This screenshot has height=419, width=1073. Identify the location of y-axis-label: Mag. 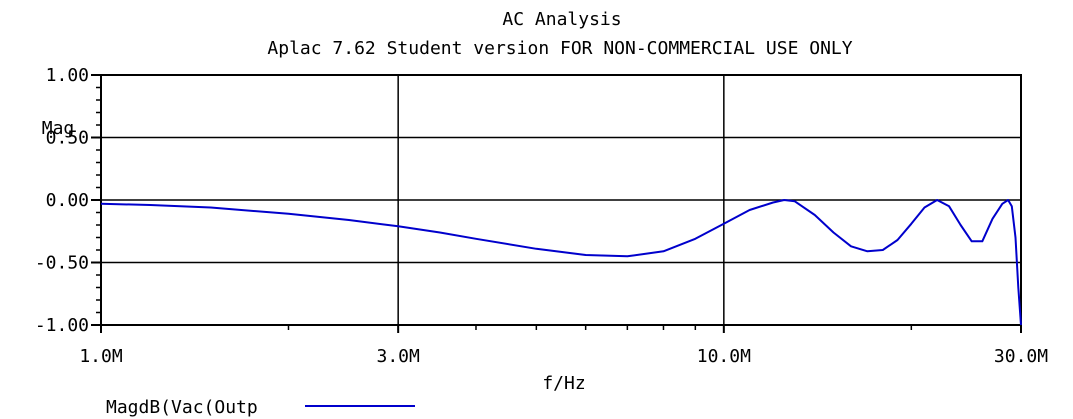
(58, 128).